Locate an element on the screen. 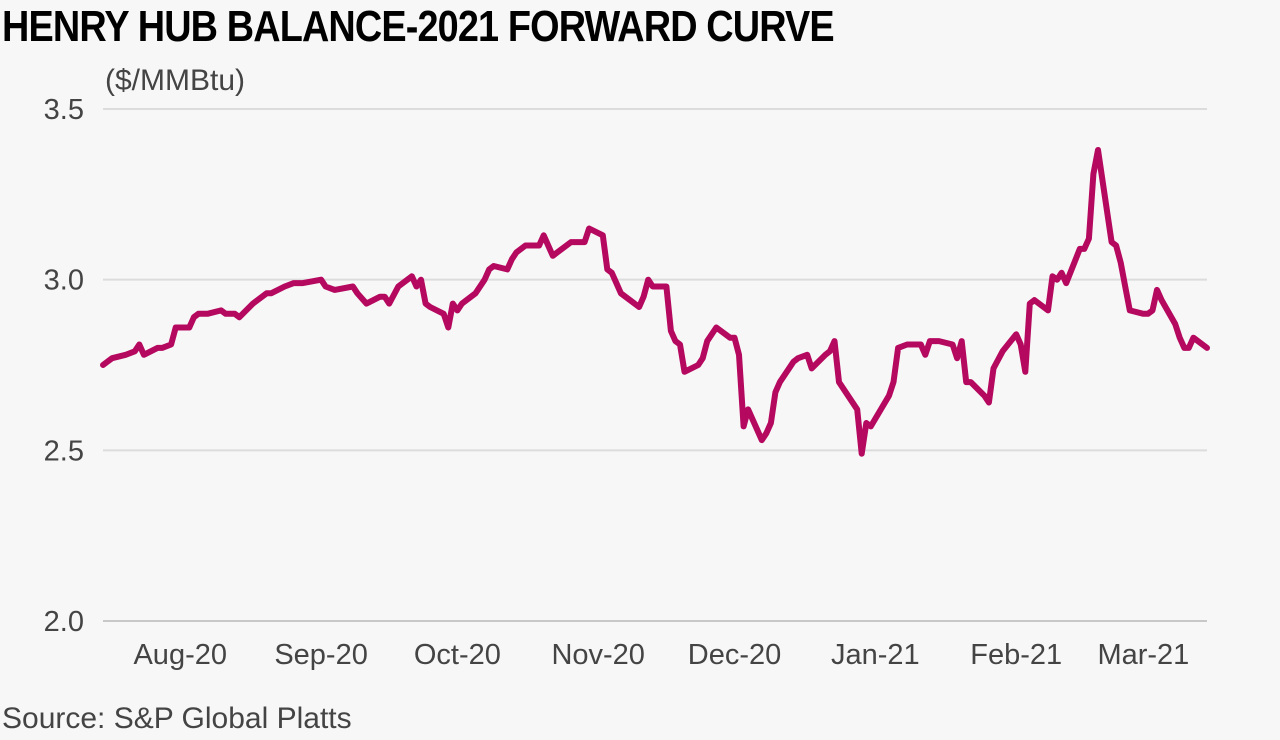 The height and width of the screenshot is (740, 1280). y-tick-label: 3.0 is located at coordinates (64, 281).